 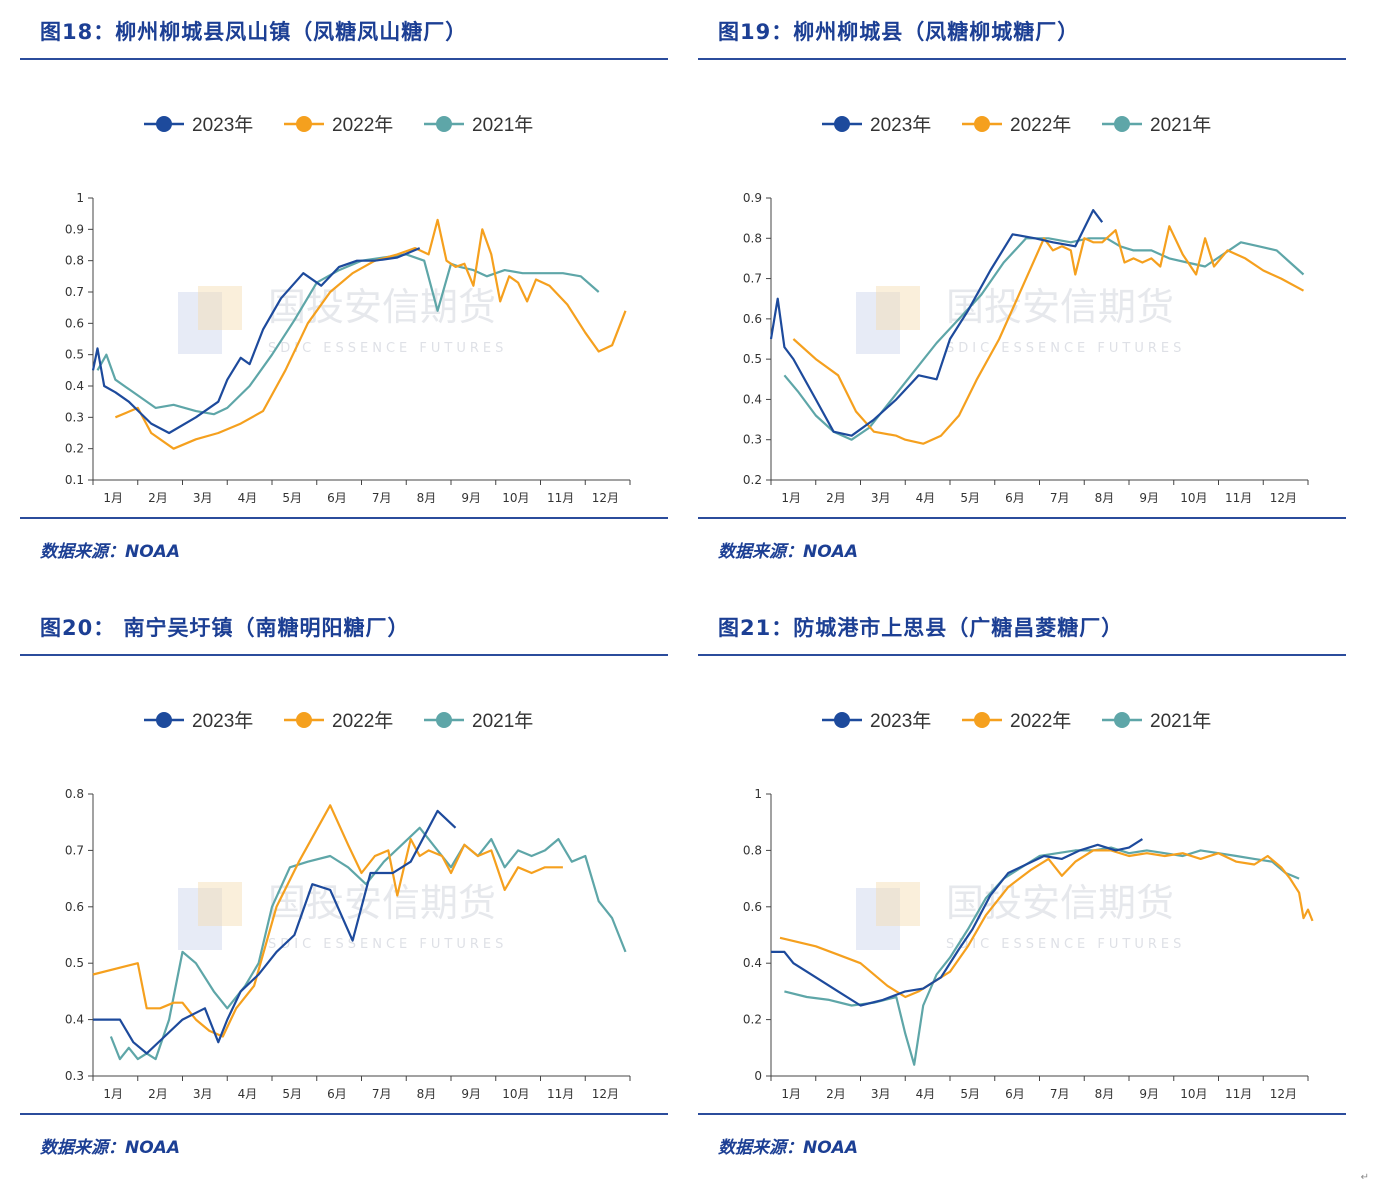 I want to click on y-tick-label: 1, so click(x=758, y=794).